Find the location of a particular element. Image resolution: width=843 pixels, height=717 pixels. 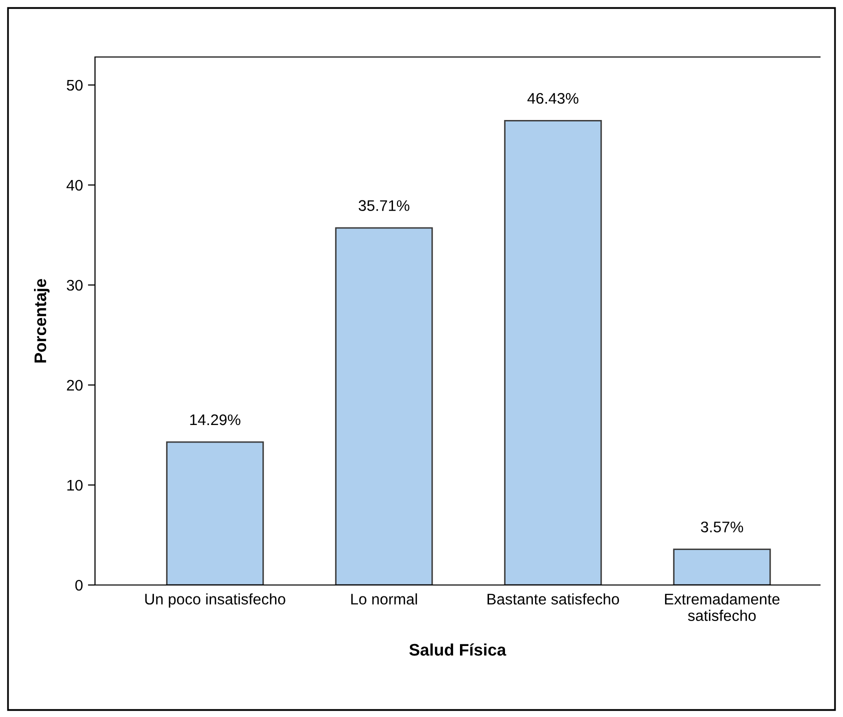

x-tick-label: Lo normal is located at coordinates (384, 599).